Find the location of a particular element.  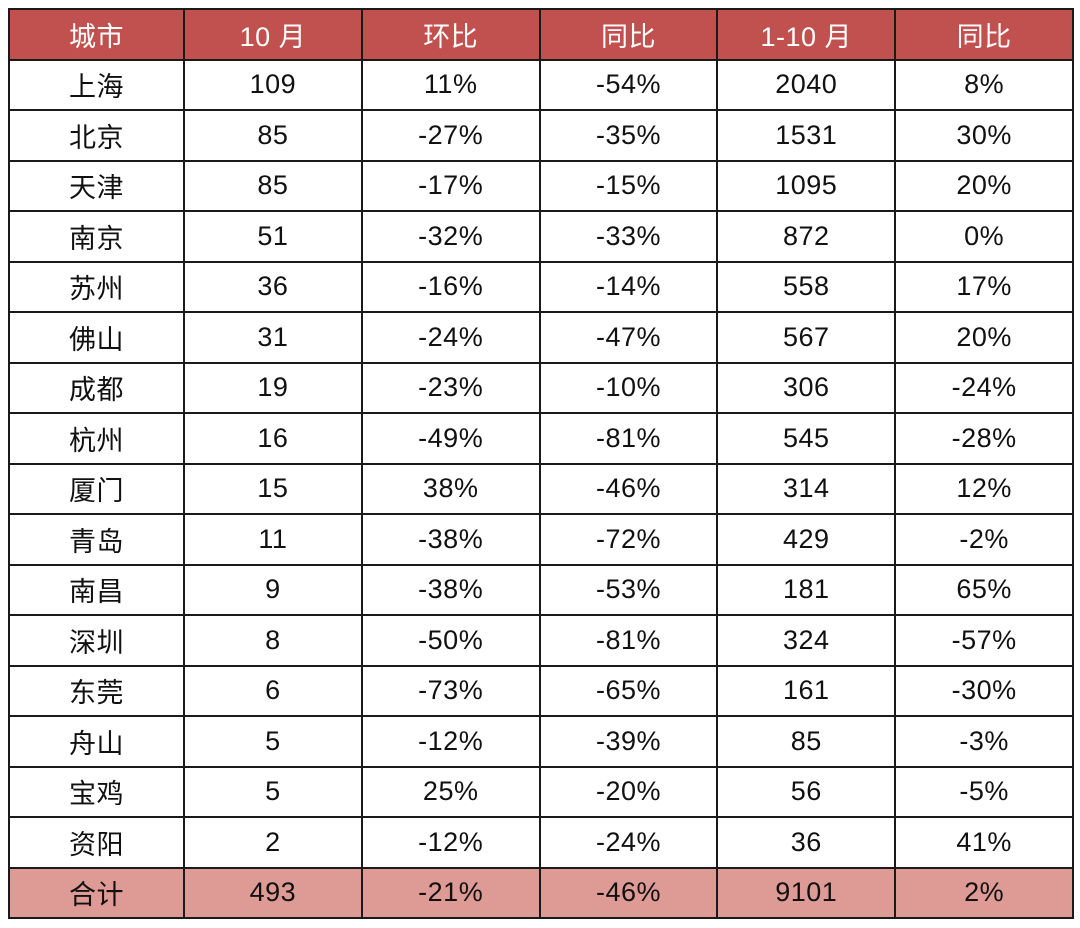

value-cell: -28% is located at coordinates (984, 438).